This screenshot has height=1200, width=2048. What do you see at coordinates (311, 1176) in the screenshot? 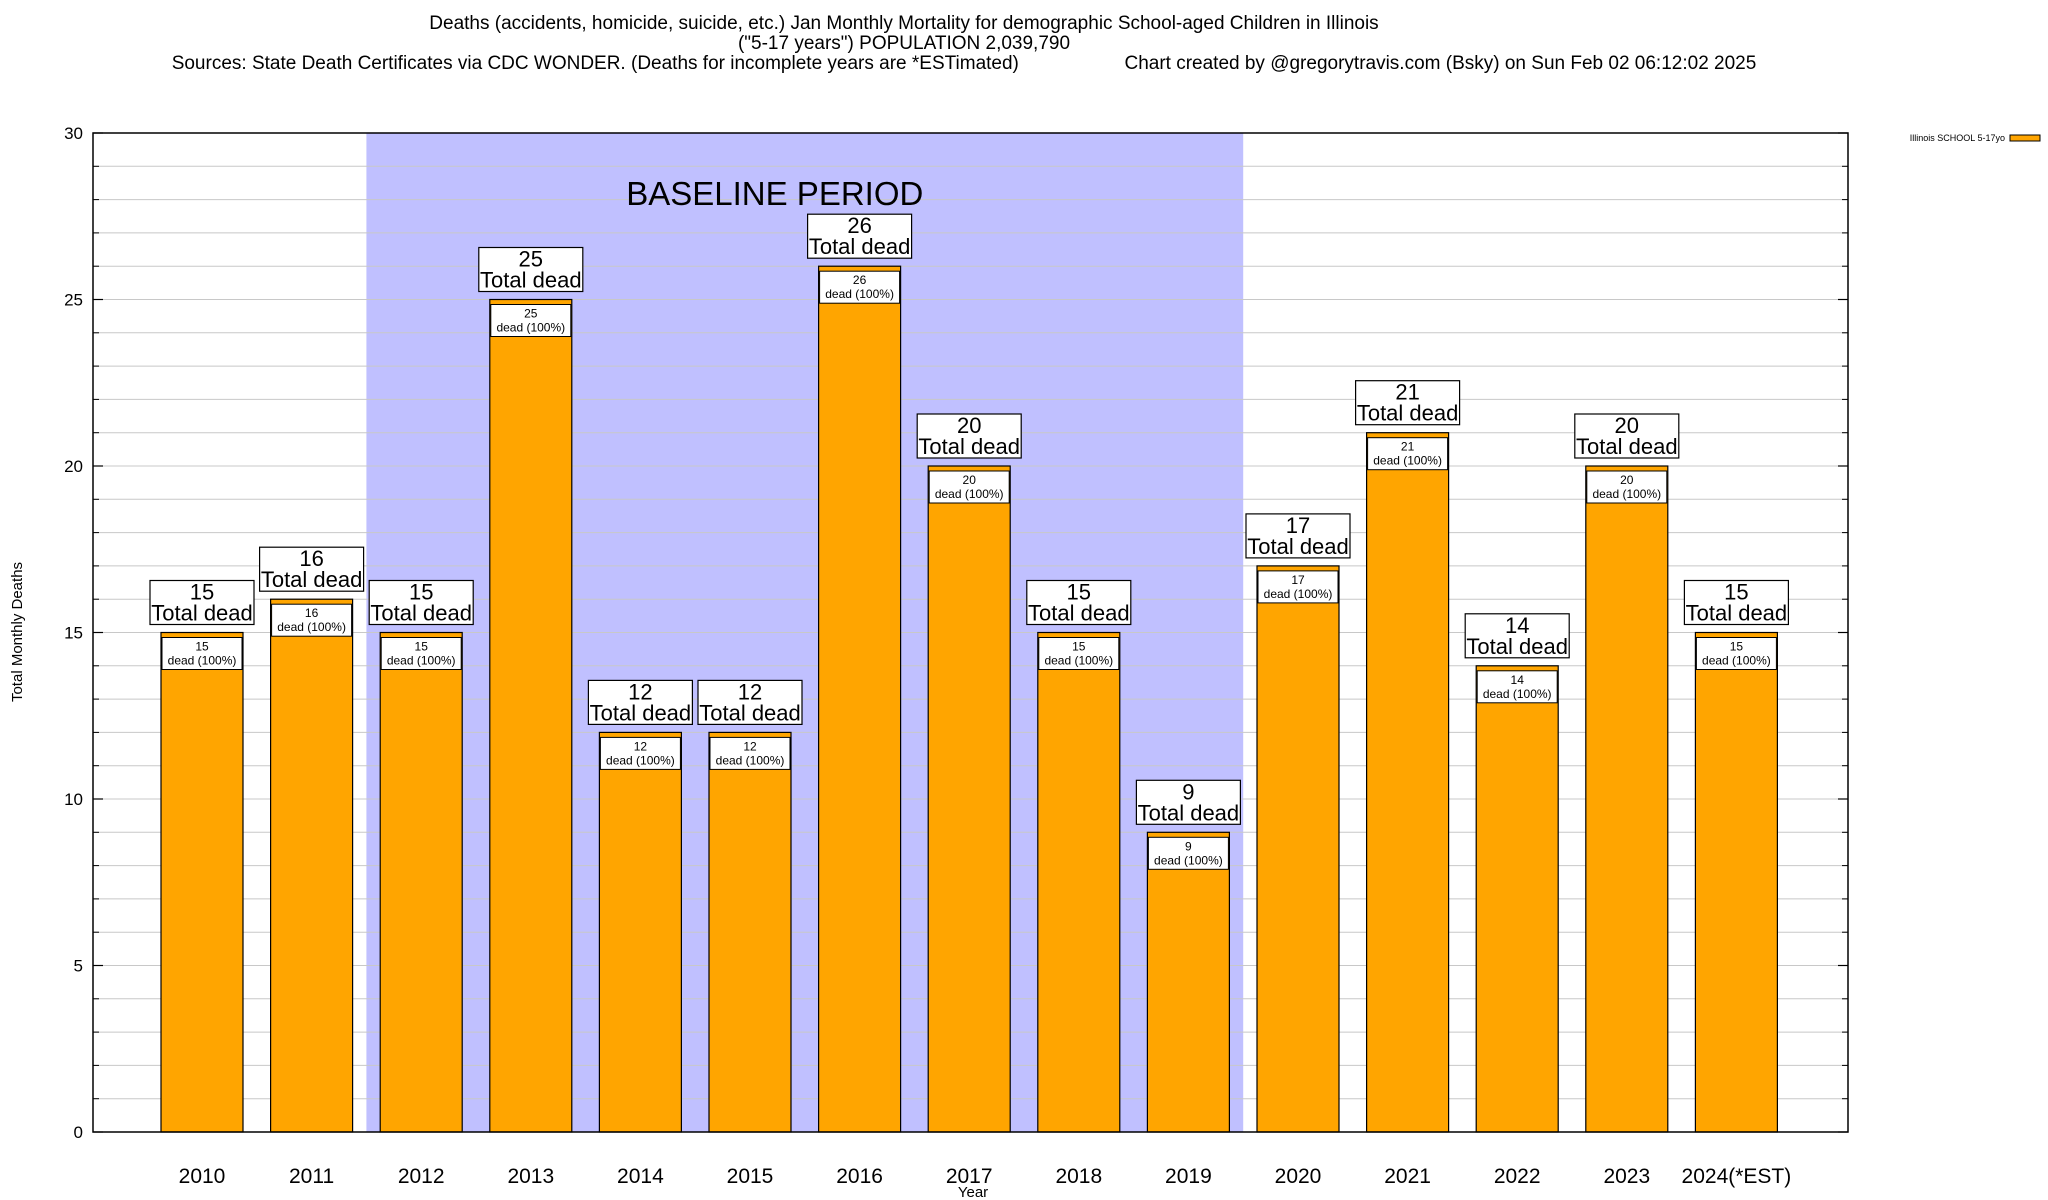
I see `x-tick-label: 2011` at bounding box center [311, 1176].